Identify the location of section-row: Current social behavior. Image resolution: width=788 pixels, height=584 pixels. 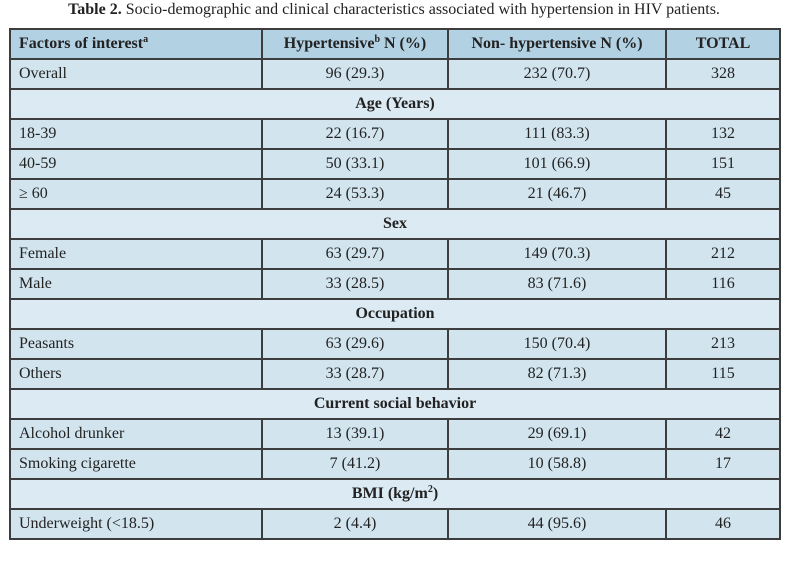
(395, 404).